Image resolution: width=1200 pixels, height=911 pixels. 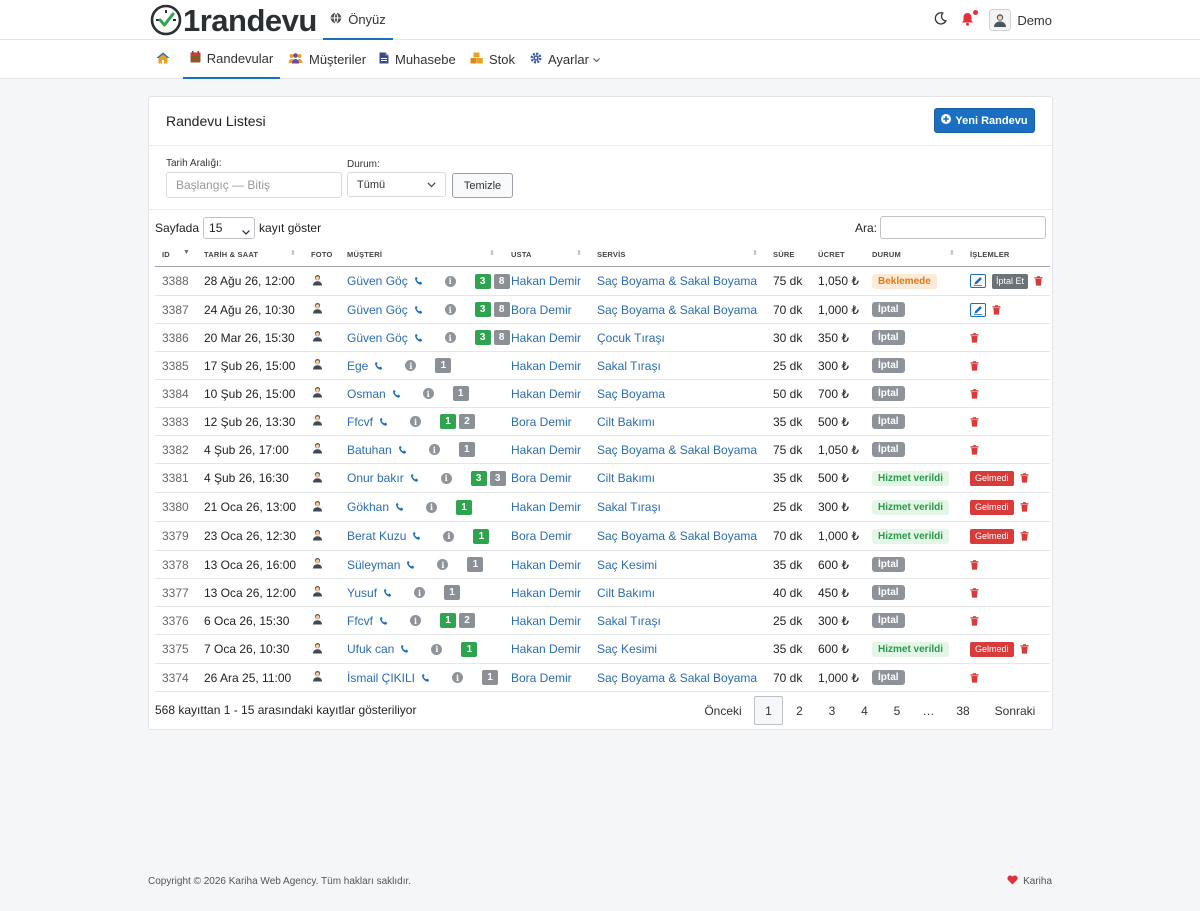 I want to click on pagination-prev: Önceki, so click(x=723, y=710).